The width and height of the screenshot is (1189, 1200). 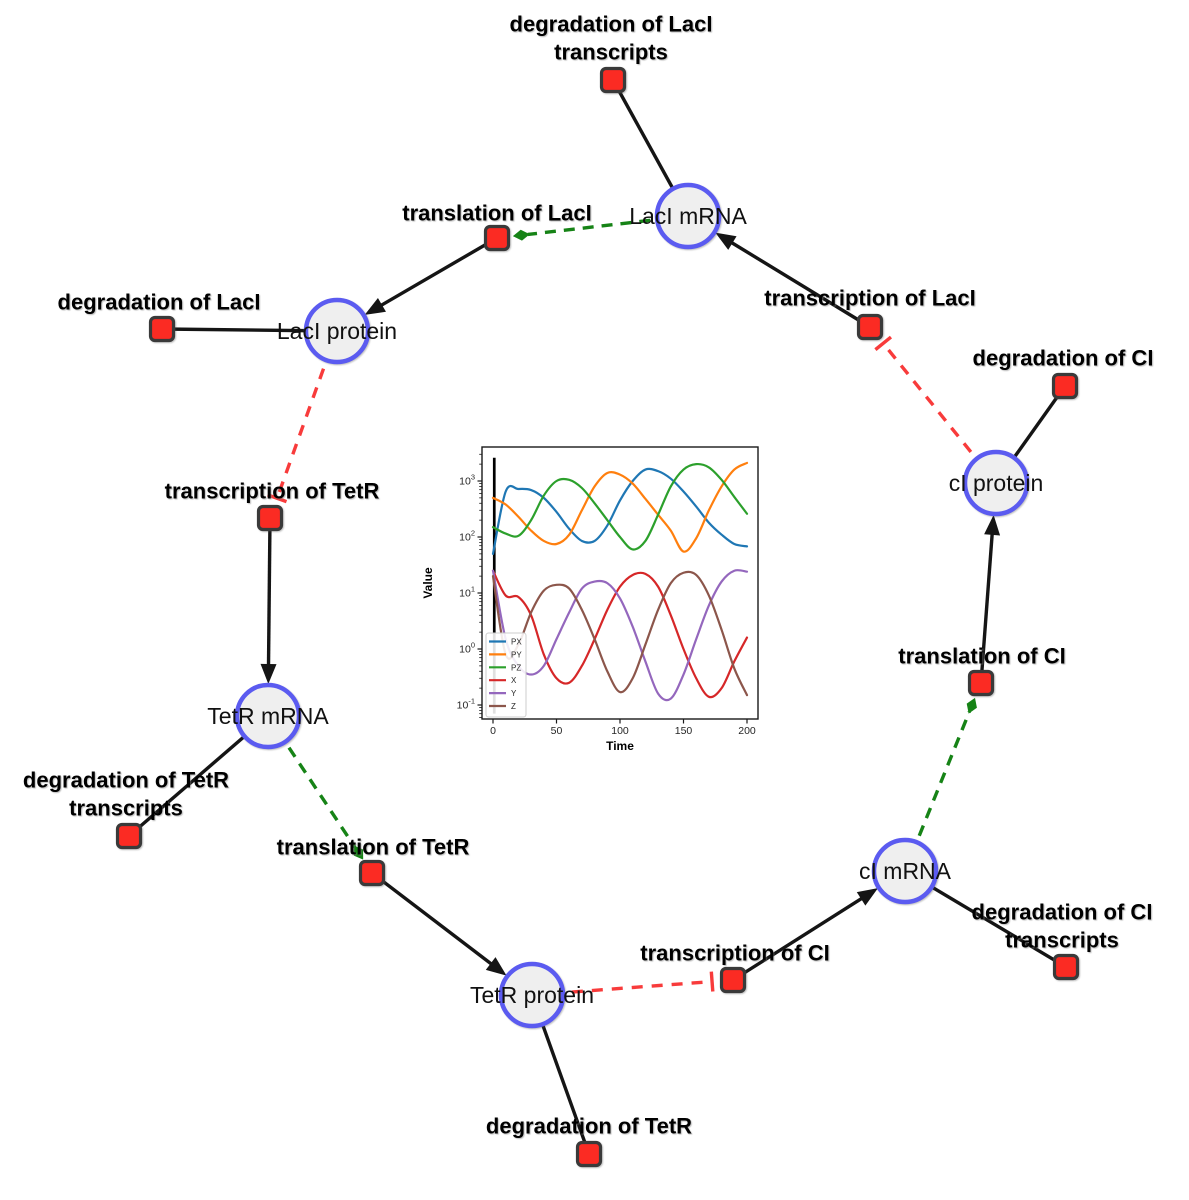 What do you see at coordinates (747, 731) in the screenshot?
I see `x-tick-label: 200` at bounding box center [747, 731].